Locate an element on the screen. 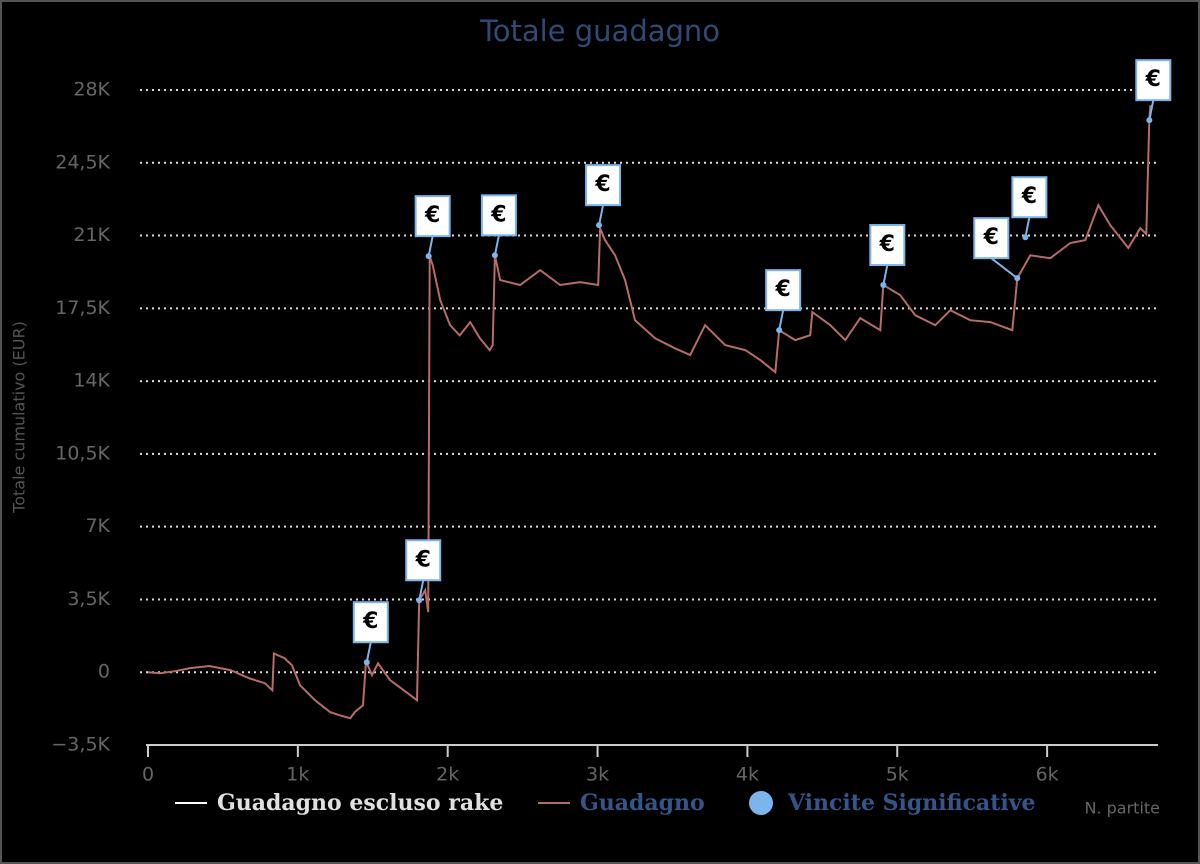  y-tick-label: 0 is located at coordinates (104, 672).